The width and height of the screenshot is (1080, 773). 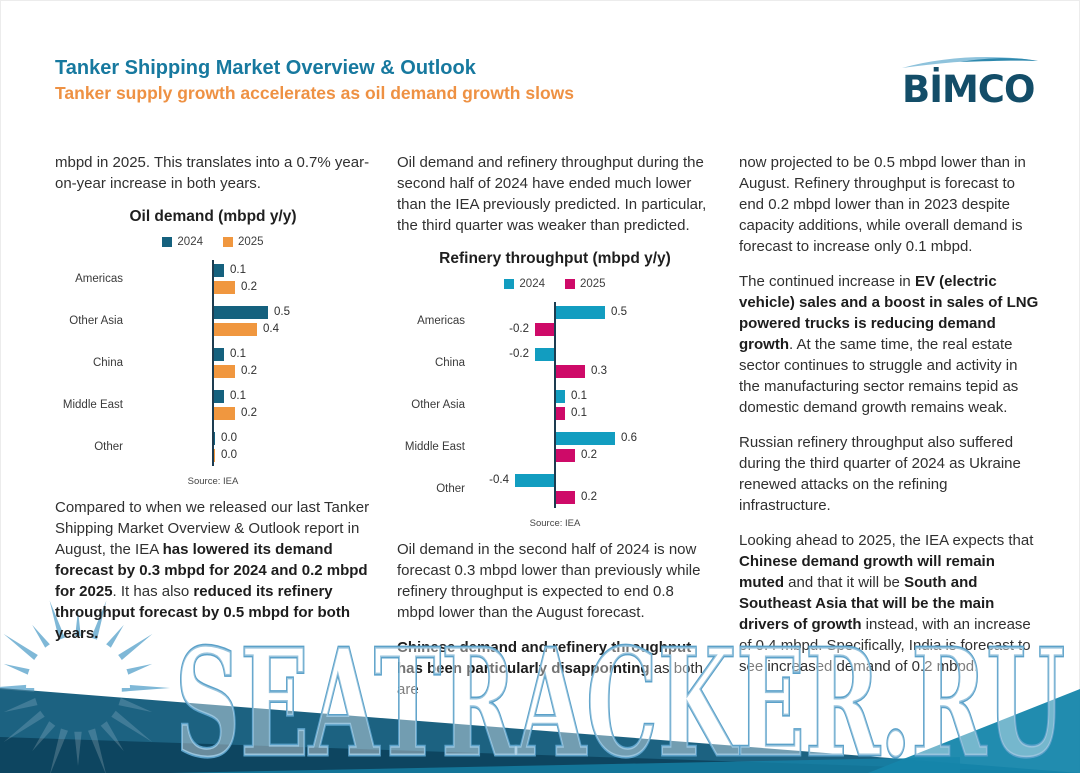 I want to click on bar-value: -0.2, so click(x=519, y=354).